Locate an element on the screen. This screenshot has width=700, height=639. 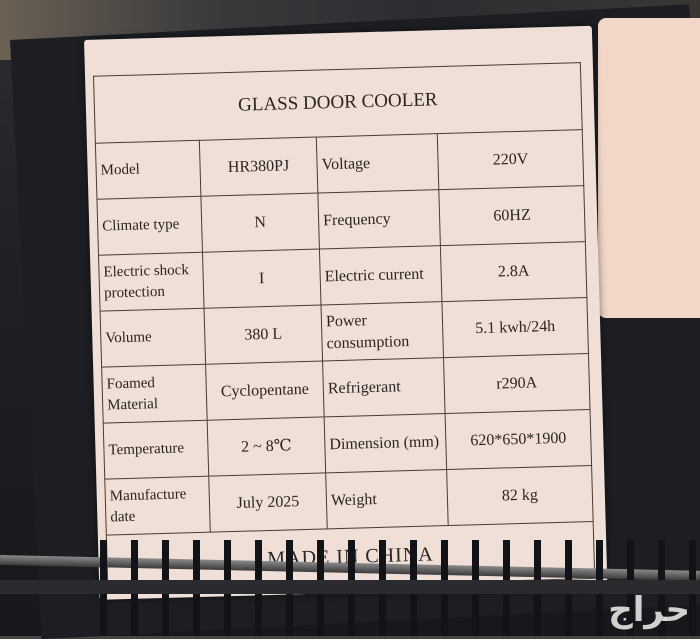
key-cell: Voltage is located at coordinates (377, 163).